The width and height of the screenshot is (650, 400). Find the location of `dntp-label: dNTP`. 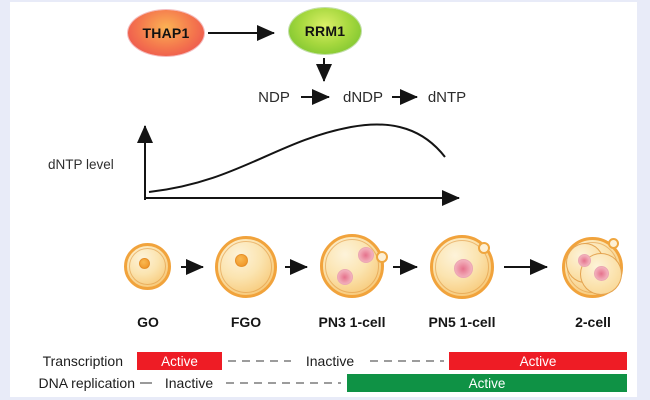

dntp-label: dNTP is located at coordinates (447, 97).